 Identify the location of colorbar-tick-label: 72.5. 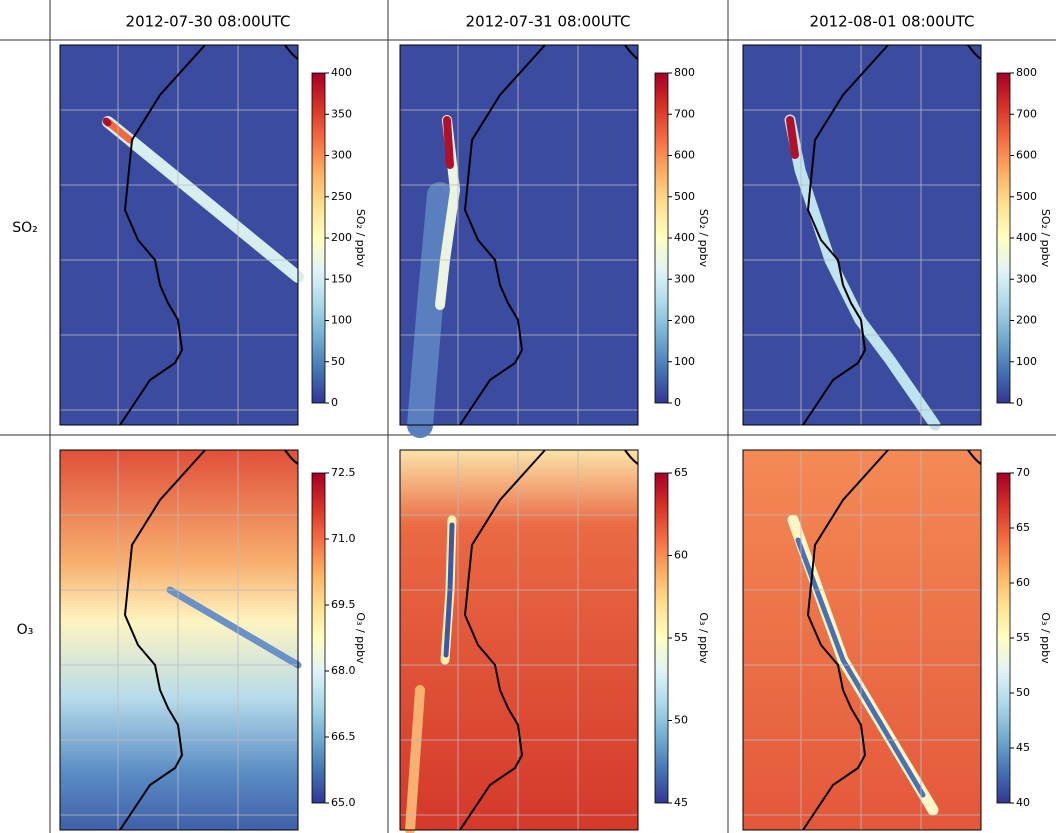
(343, 472).